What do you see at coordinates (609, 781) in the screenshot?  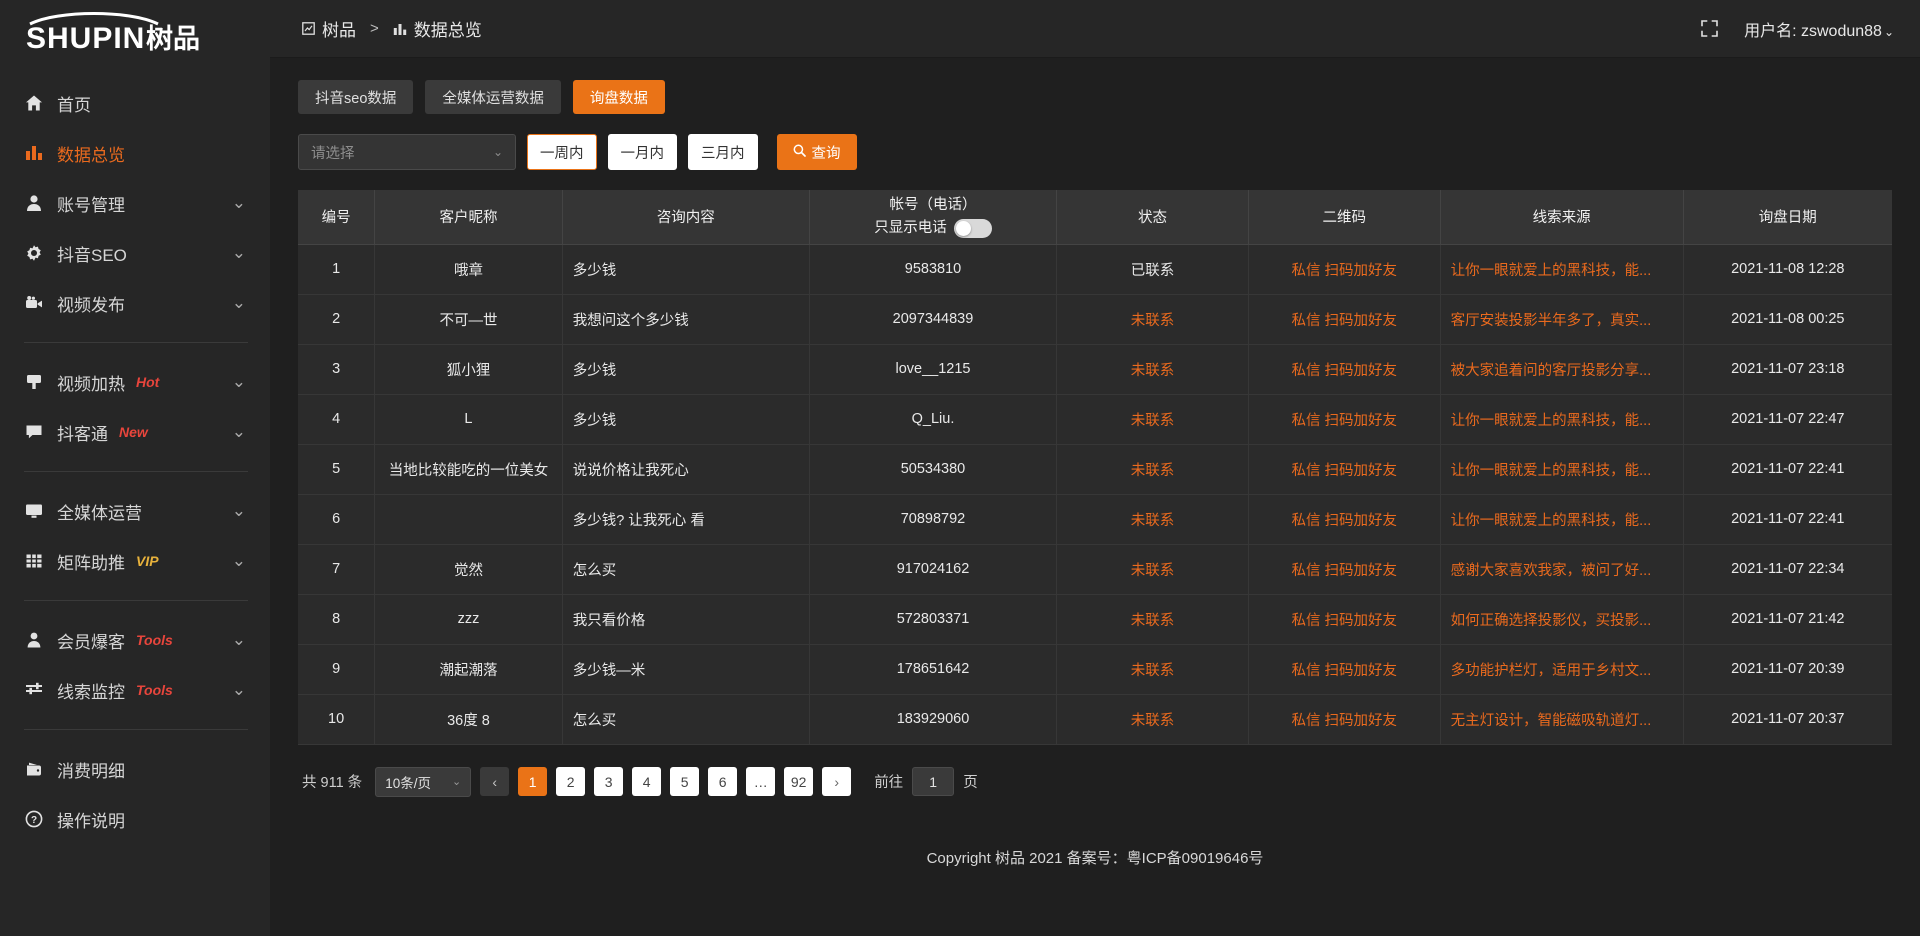 I see `pagination-page-3: 3` at bounding box center [609, 781].